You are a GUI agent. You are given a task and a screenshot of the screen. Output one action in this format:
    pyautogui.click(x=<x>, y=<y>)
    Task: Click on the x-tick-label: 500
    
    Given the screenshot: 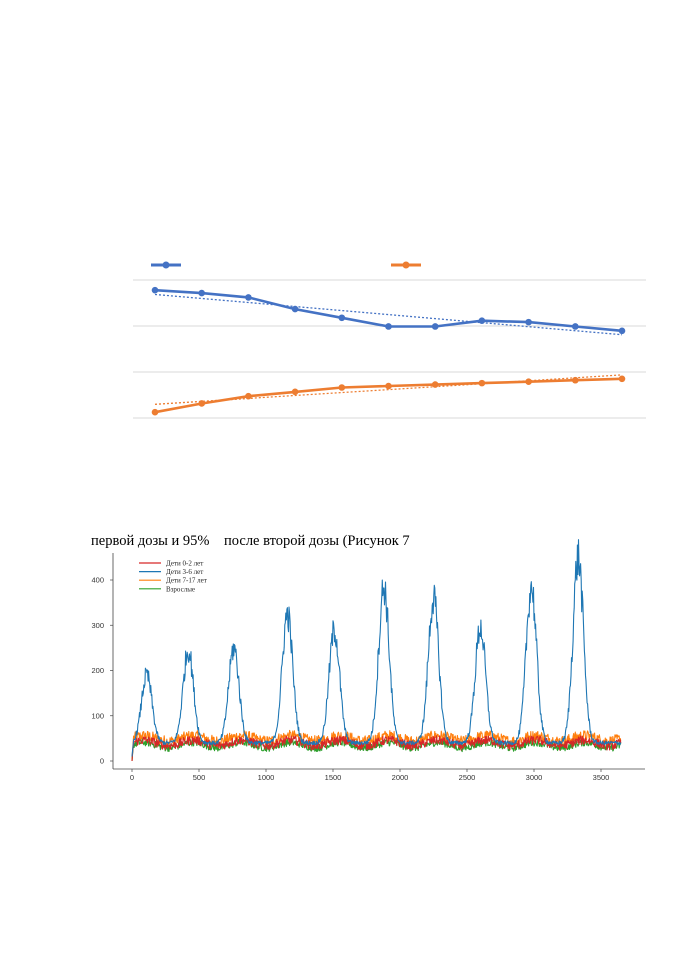 What is the action you would take?
    pyautogui.click(x=199, y=777)
    